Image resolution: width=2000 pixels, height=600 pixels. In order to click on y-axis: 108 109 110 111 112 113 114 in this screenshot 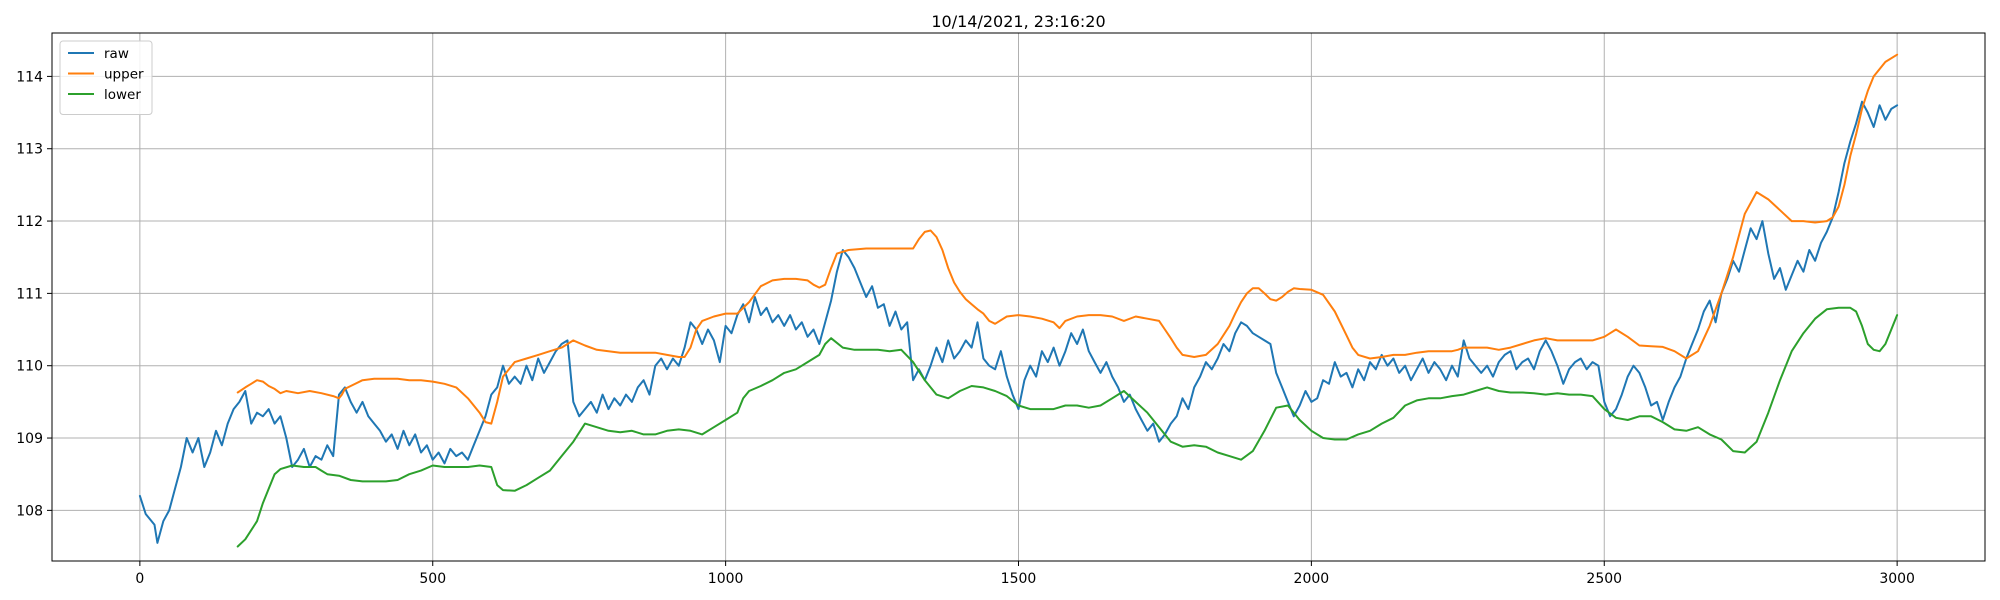, I will do `click(34, 294)`.